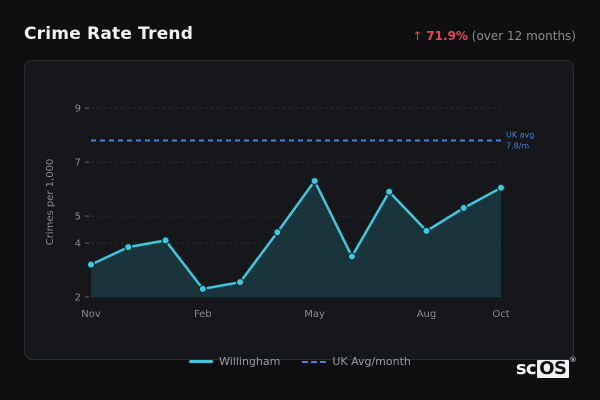 The image size is (600, 400). Describe the element at coordinates (500, 314) in the screenshot. I see `x-tick-label: Oct` at that location.